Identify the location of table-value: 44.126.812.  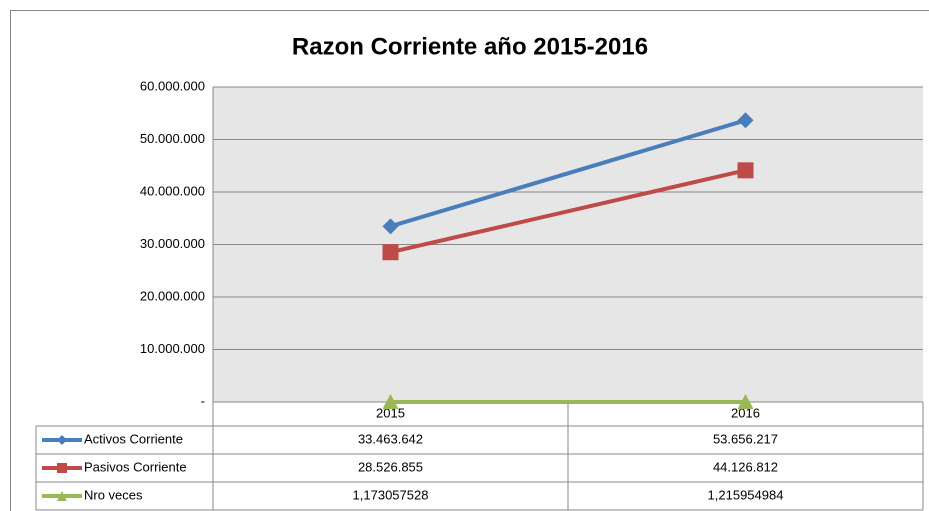
(745, 466).